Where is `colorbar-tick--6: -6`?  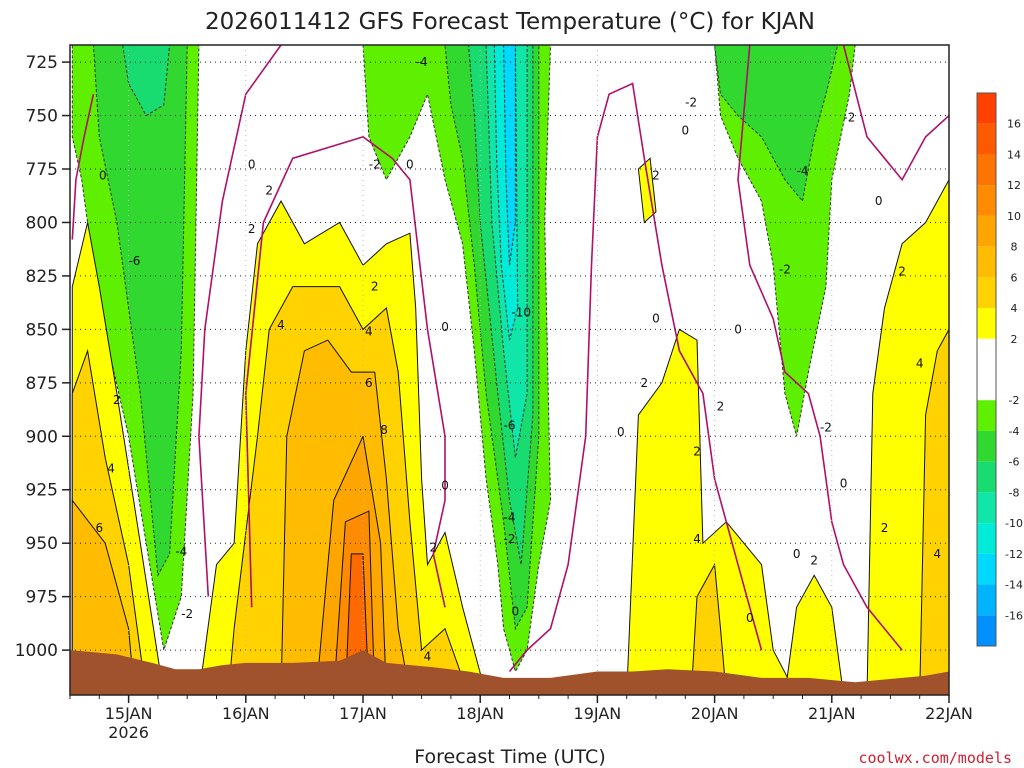
colorbar-tick--6: -6 is located at coordinates (1014, 462).